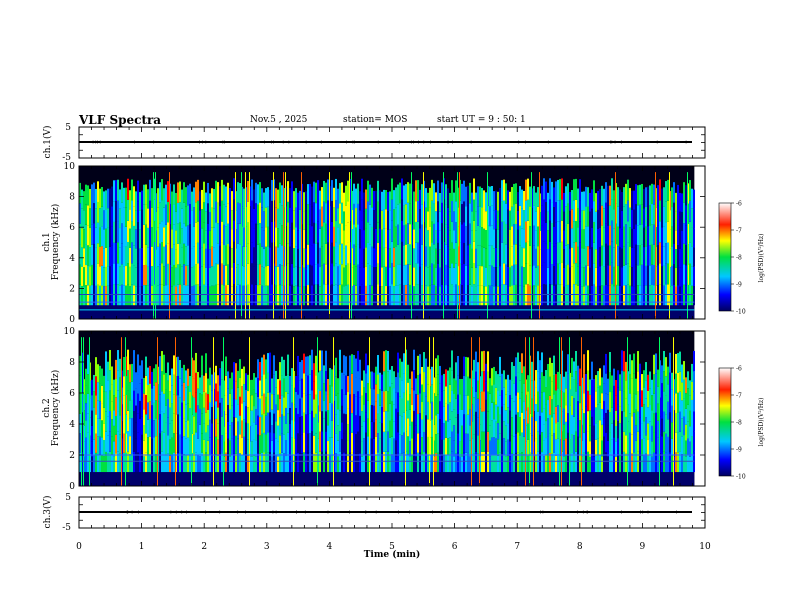 This screenshot has height=612, width=792. Describe the element at coordinates (142, 547) in the screenshot. I see `time-tick-label: 1` at that location.